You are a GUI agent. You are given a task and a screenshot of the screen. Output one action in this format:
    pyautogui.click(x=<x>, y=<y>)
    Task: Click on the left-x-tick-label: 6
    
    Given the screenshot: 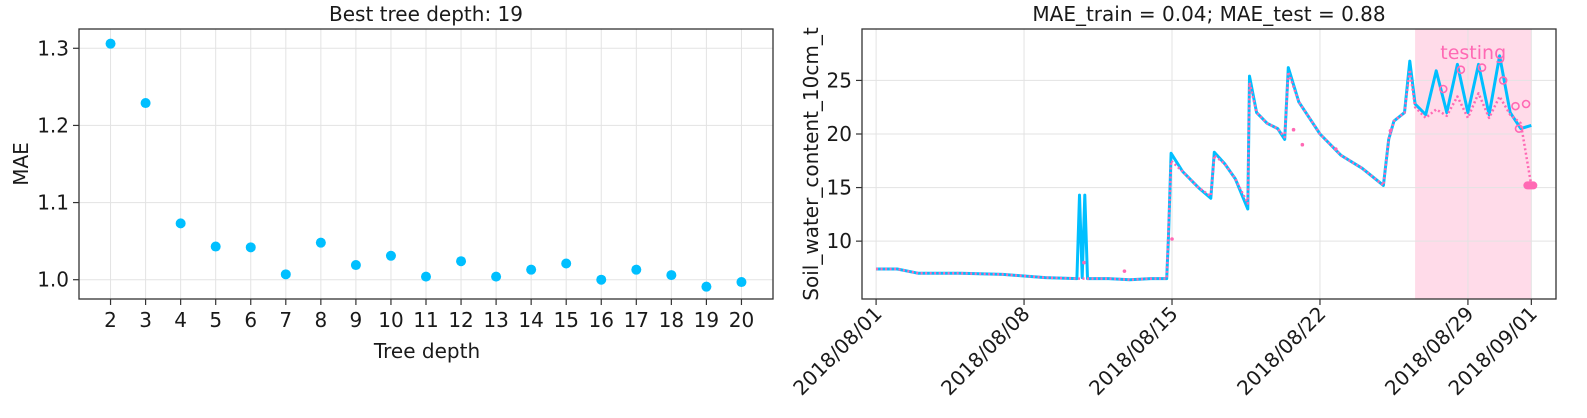 What is the action you would take?
    pyautogui.click(x=250, y=320)
    